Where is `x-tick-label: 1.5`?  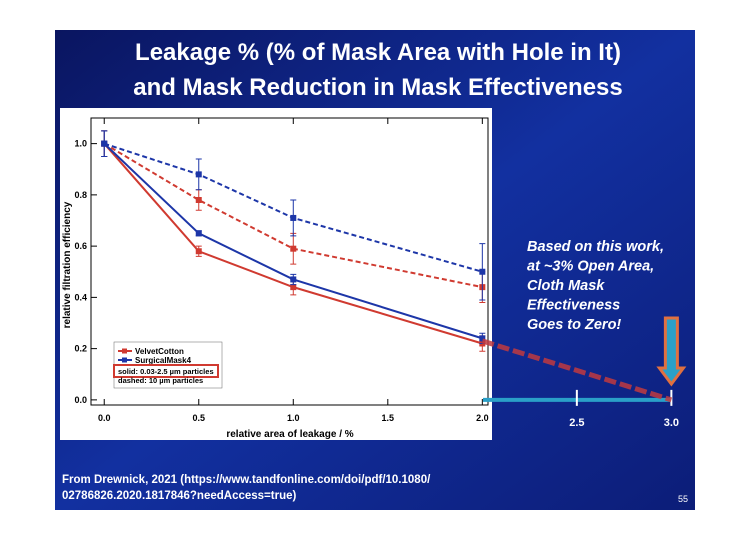 x-tick-label: 1.5 is located at coordinates (388, 418).